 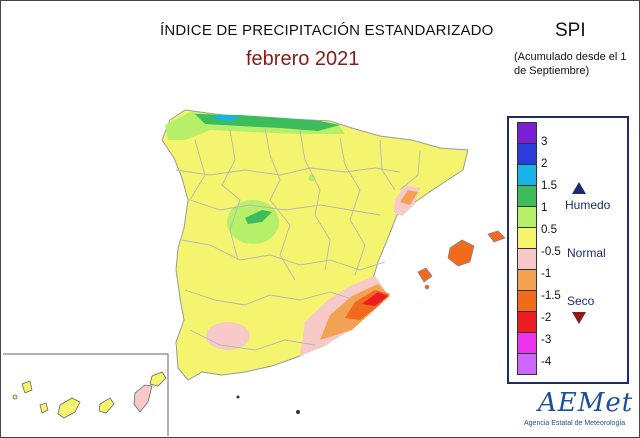 I want to click on legend-tick: -0.5, so click(x=551, y=252).